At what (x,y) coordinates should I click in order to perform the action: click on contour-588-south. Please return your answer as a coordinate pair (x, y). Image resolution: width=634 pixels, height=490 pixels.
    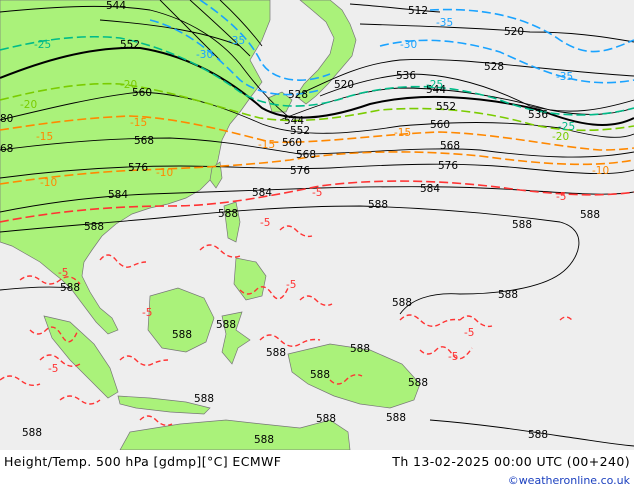
    Looking at the image, I should click on (35, 288).